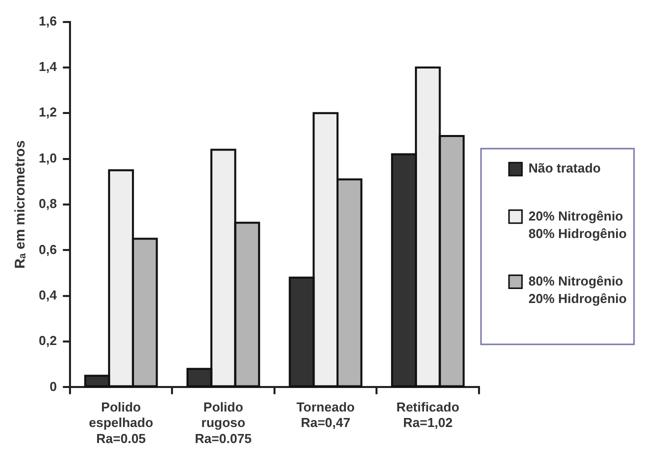 This screenshot has width=648, height=461. What do you see at coordinates (325, 415) in the screenshot?
I see `x-tick-label: Torneado Ra=0,47` at bounding box center [325, 415].